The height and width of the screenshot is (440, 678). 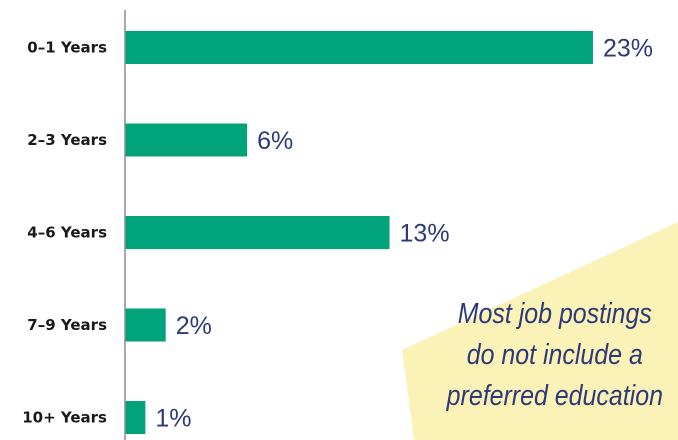 I want to click on value-label: 6%, so click(x=275, y=141).